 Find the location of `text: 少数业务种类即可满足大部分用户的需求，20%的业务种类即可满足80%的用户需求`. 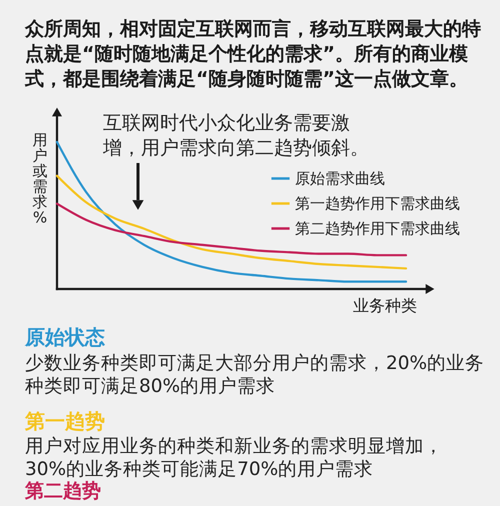

text: 少数业务种类即可满足大部分用户的需求，20%的业务种类即可满足80%的用户需求 is located at coordinates (254, 374).